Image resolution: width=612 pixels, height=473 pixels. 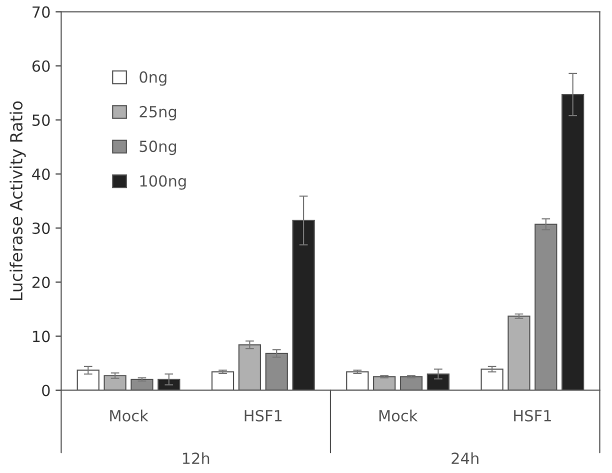 I want to click on y-tick-label: 0, so click(x=46, y=390).